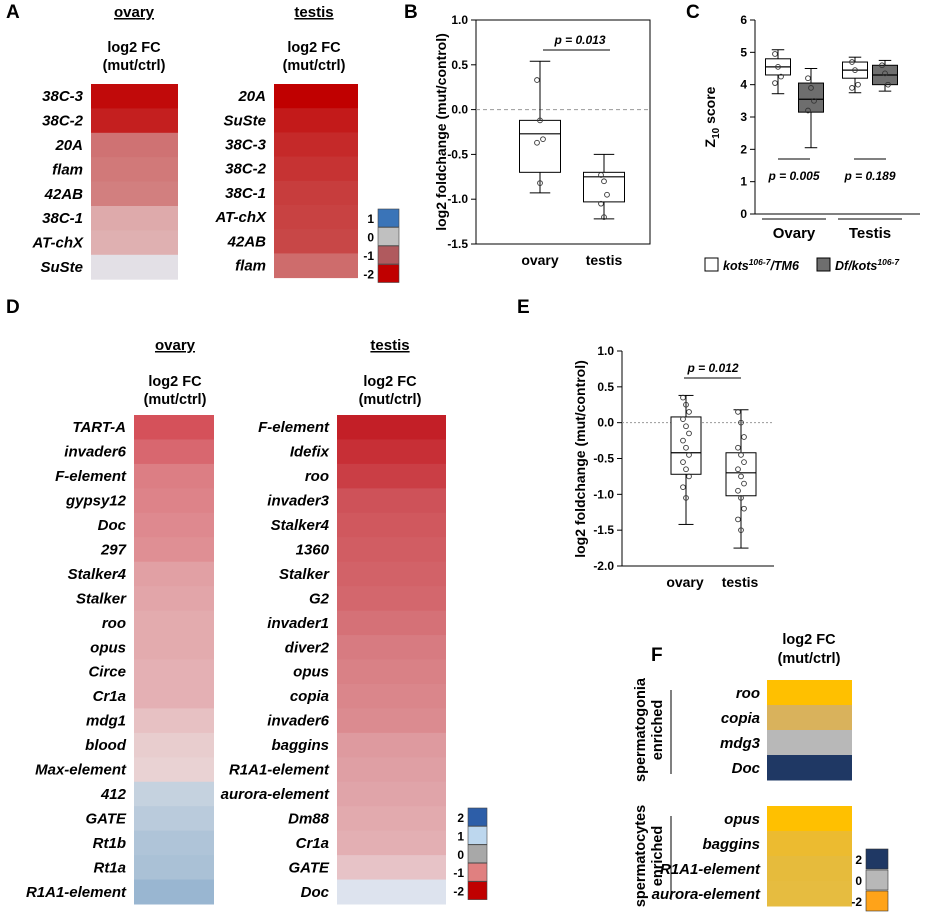 This screenshot has height=922, width=941. What do you see at coordinates (686, 459) in the screenshot?
I see `box-ovary` at bounding box center [686, 459].